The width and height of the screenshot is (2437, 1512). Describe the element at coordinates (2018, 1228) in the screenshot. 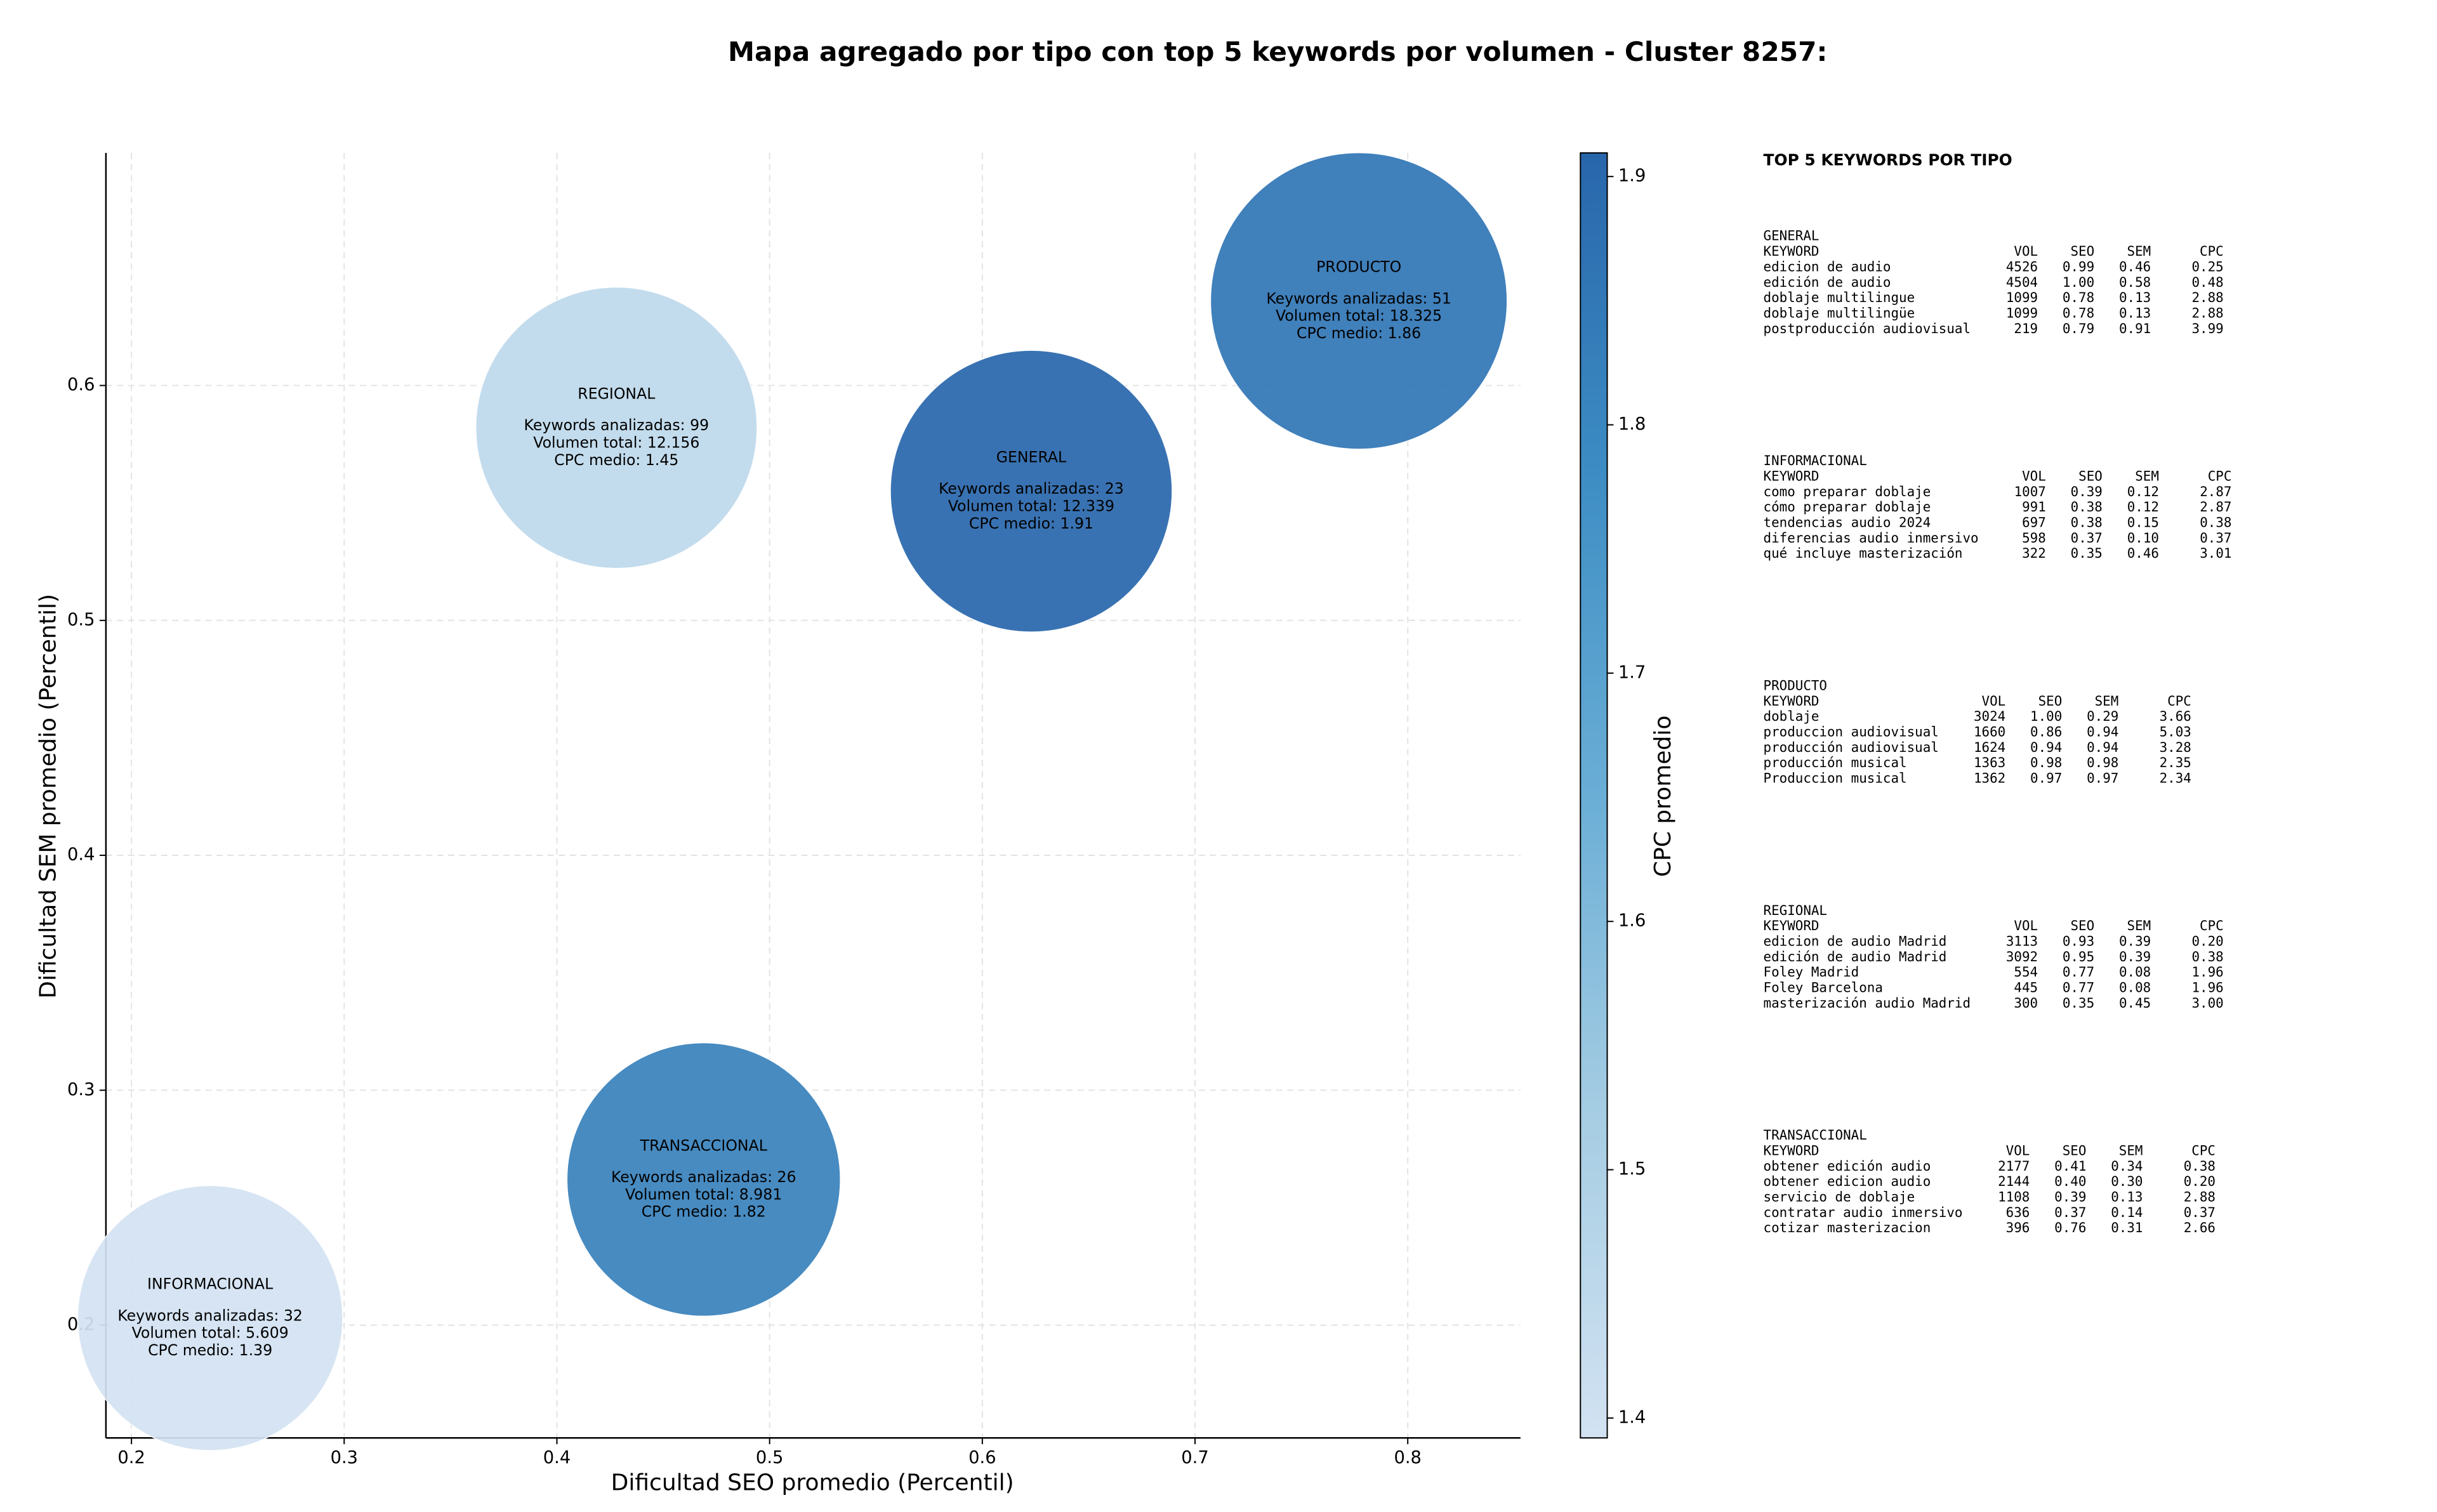

I see `table-cell: 396` at that location.